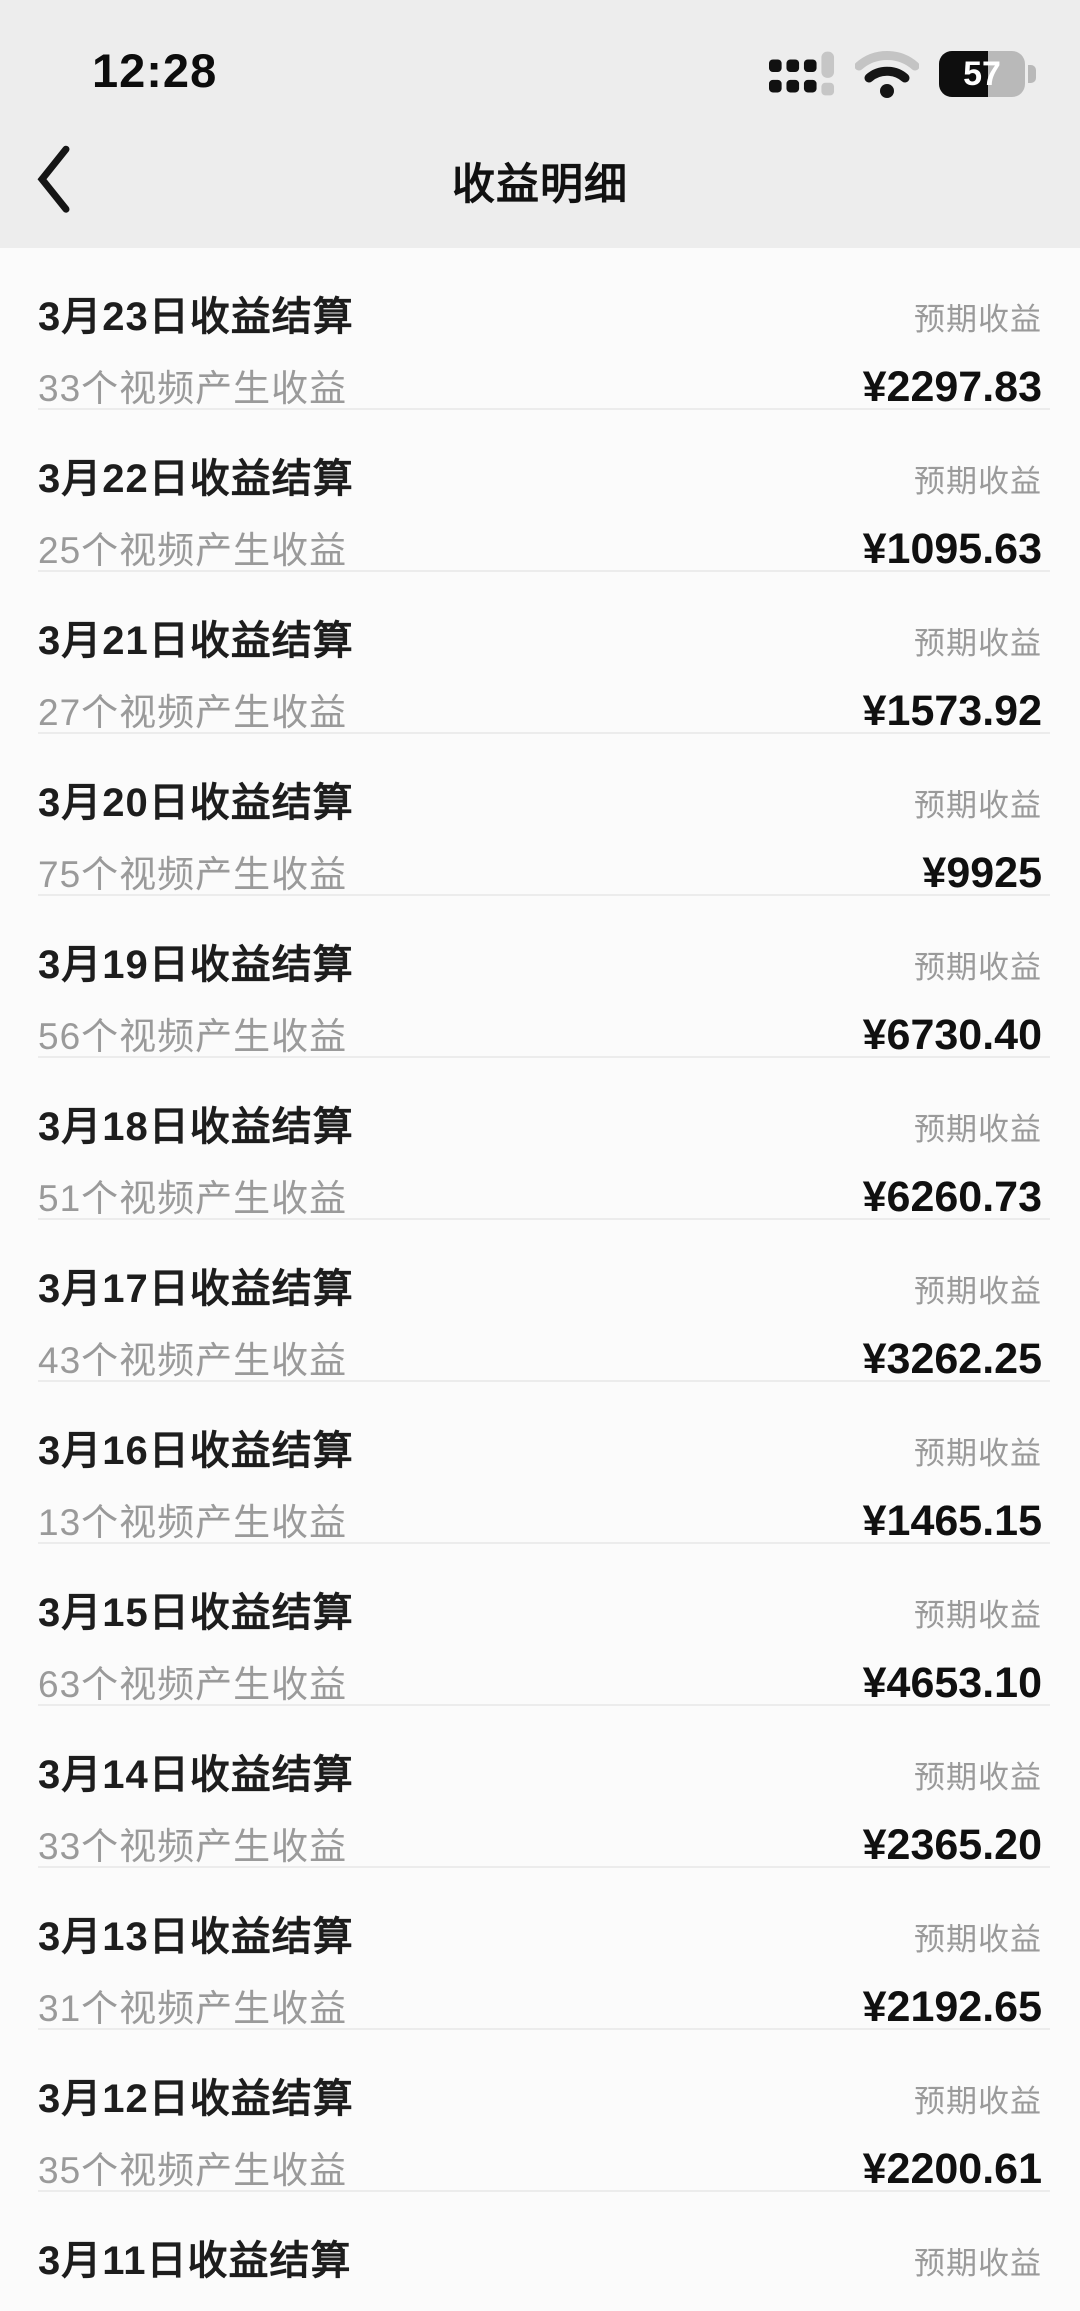 The height and width of the screenshot is (2311, 1080). Describe the element at coordinates (193, 1036) in the screenshot. I see `item-video-count: 56个视频产生收益` at that location.